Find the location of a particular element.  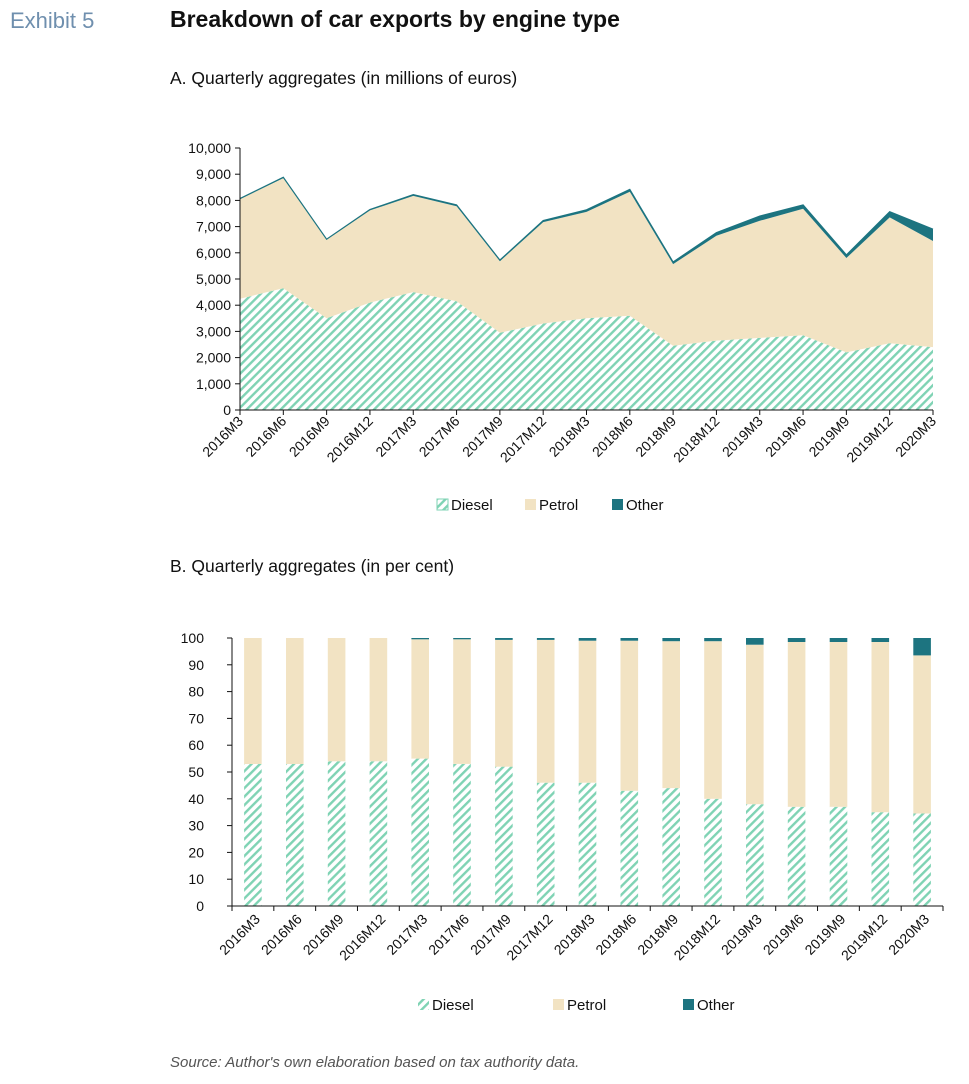

y-tick-label: 9,000 is located at coordinates (213, 174).